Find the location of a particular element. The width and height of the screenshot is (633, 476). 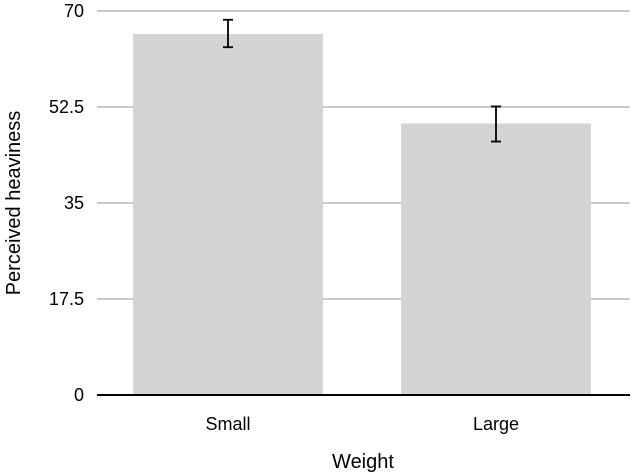

y-tick-label-1: 17.5 is located at coordinates (66, 299).